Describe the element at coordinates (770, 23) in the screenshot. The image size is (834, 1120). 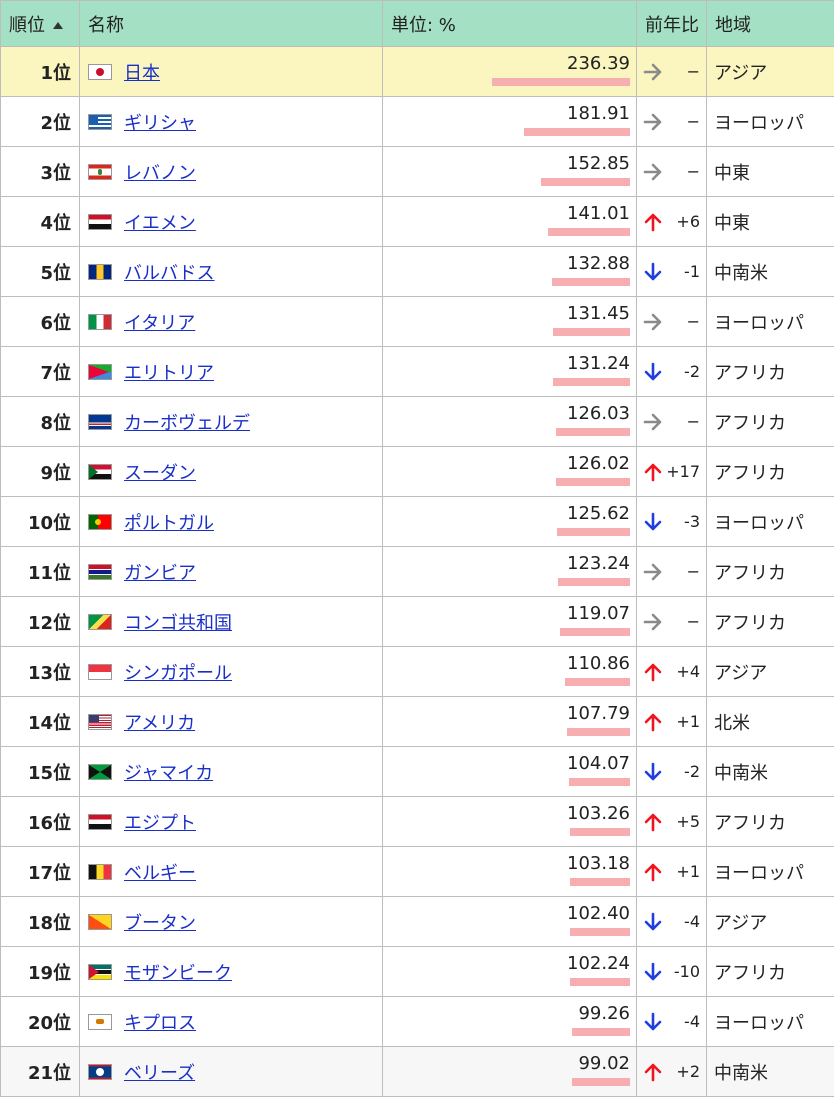
I see `region-column-header: 地域` at that location.